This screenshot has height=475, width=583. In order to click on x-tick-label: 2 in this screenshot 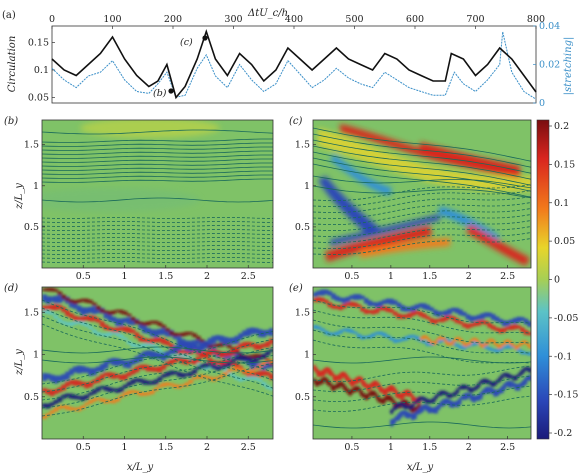, I will do `click(207, 276)`.